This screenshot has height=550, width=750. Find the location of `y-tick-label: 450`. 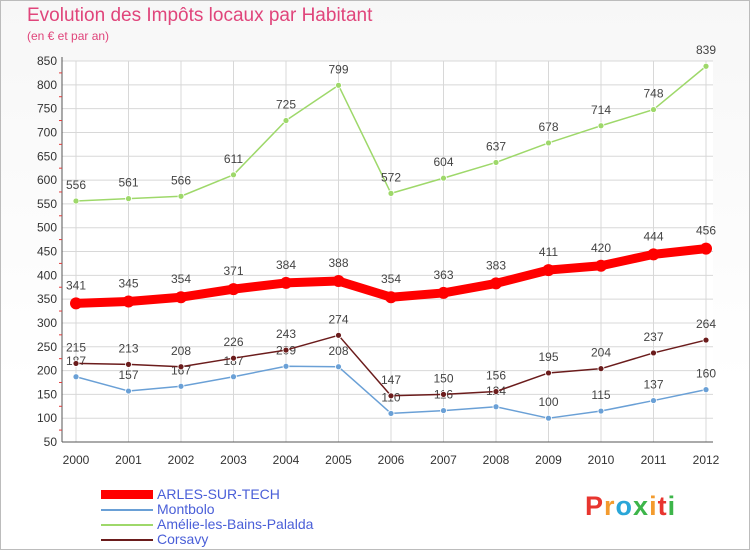

y-tick-label: 450 is located at coordinates (47, 252).